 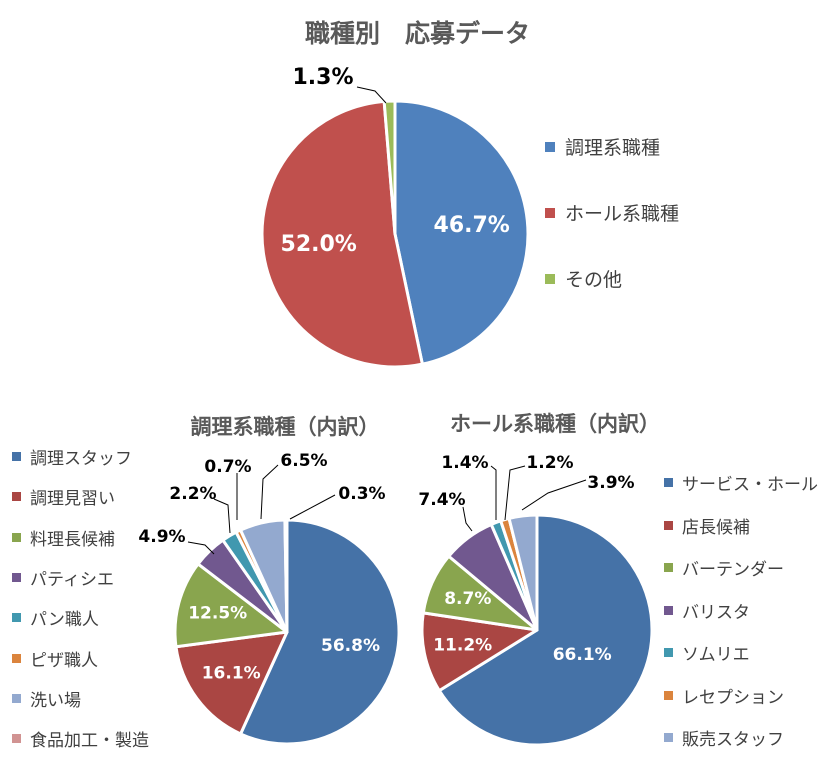 I want to click on cooking-legend-item-4: パン職人, so click(x=55, y=617).